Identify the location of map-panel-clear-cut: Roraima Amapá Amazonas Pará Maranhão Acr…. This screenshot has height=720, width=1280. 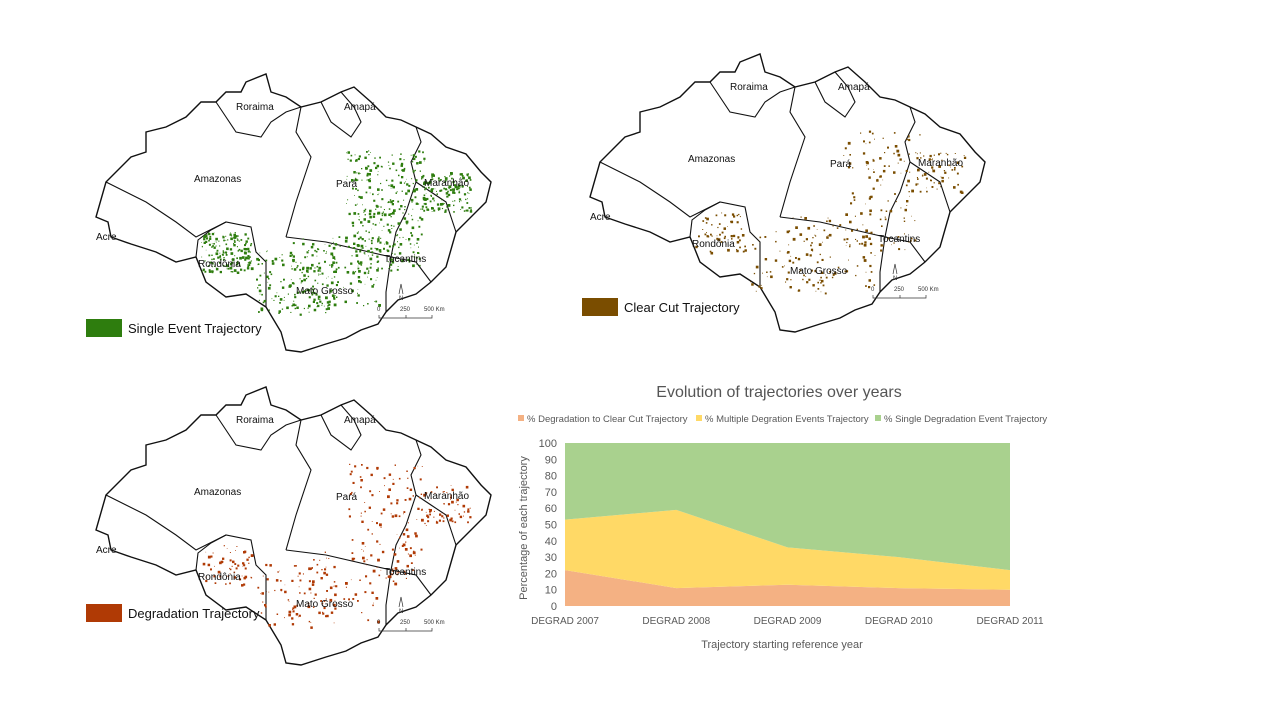
(790, 192).